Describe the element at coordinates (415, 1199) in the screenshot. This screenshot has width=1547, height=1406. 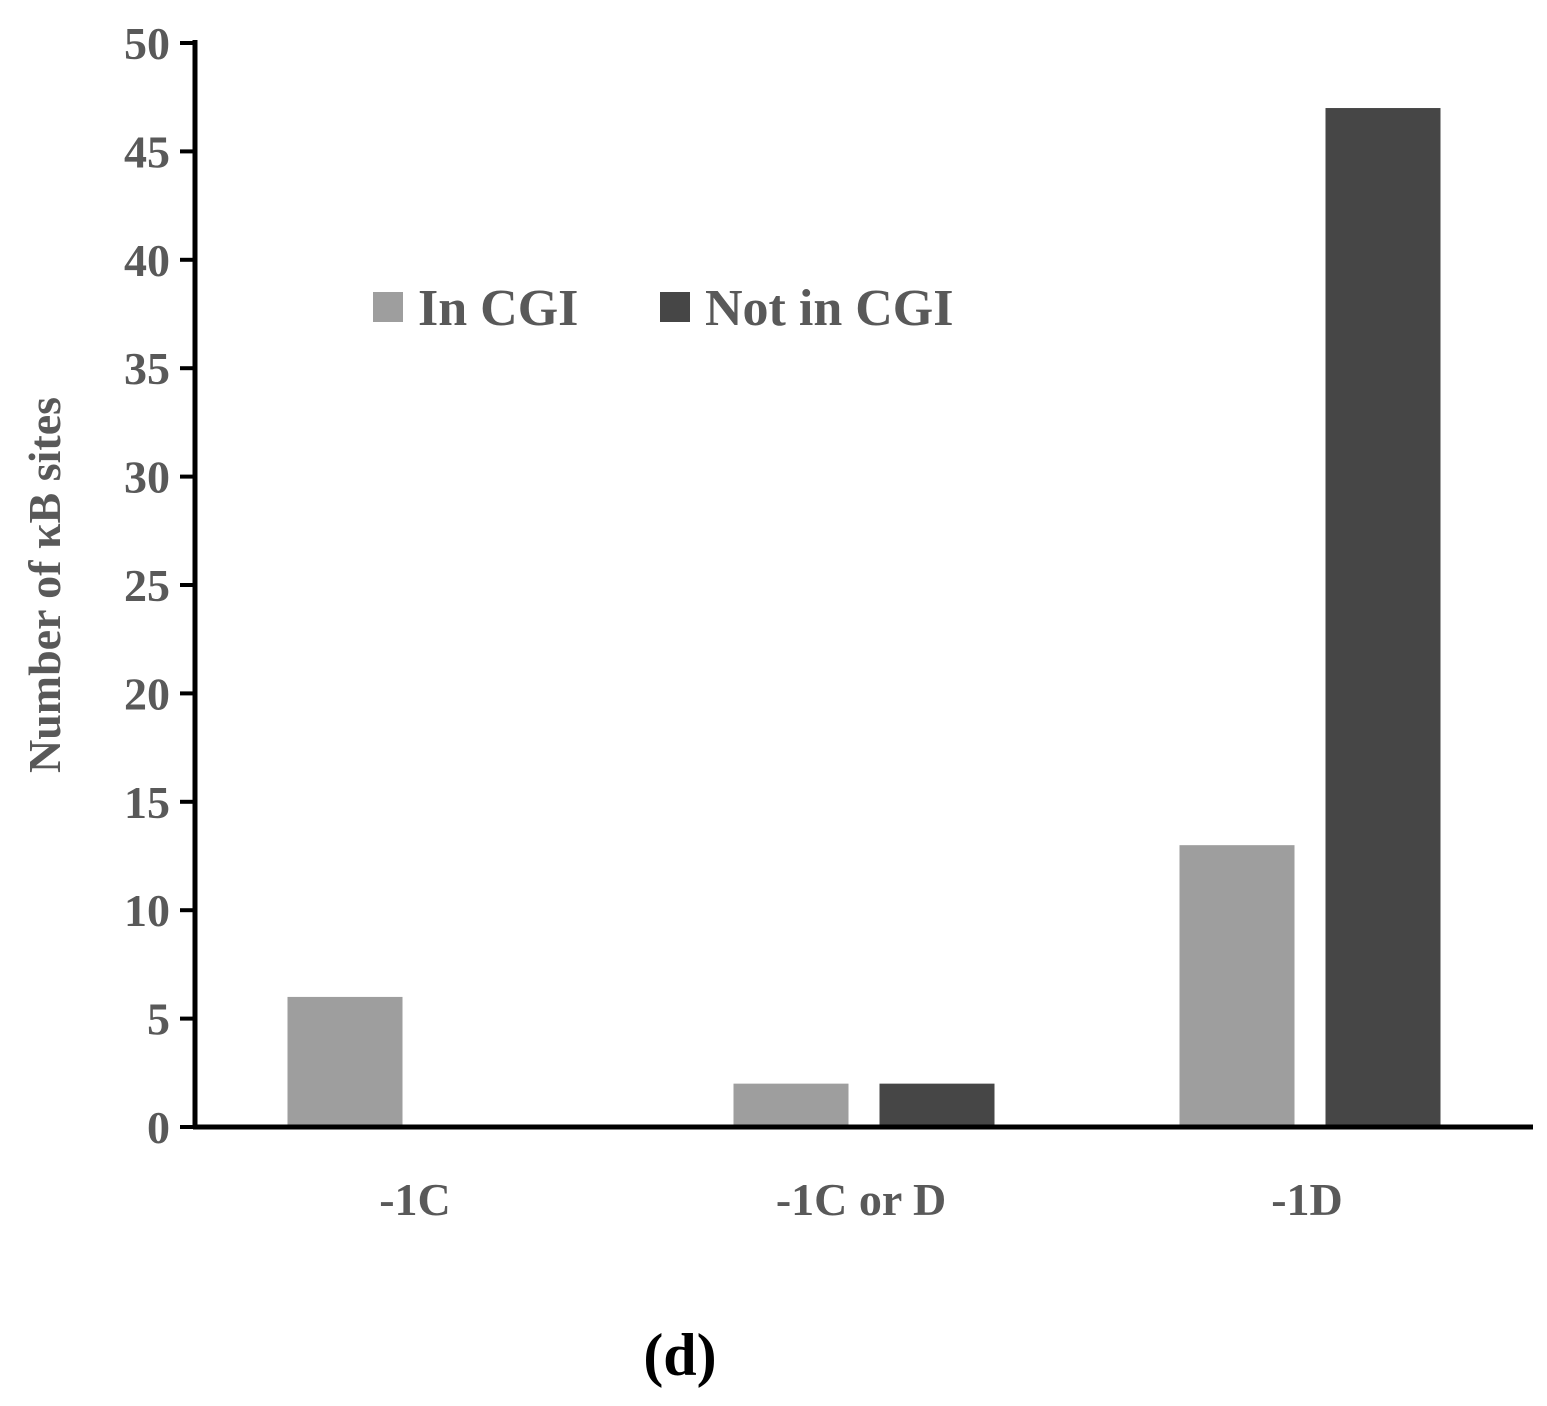
I see `x-tick-label: -1C` at that location.